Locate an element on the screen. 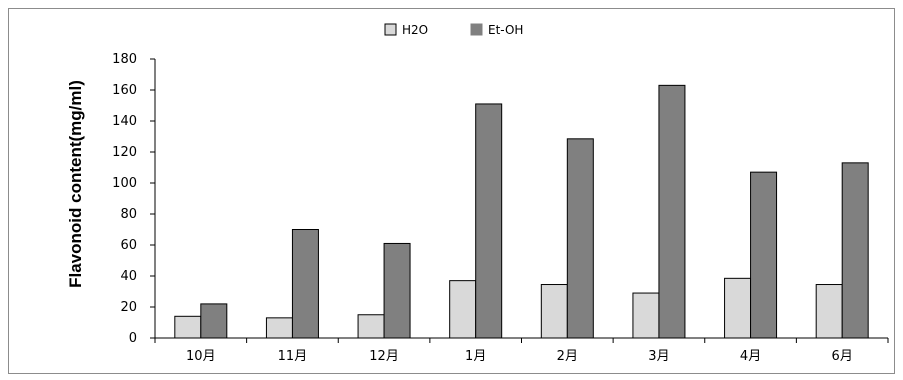  x-tick-label: 1月 is located at coordinates (475, 356).